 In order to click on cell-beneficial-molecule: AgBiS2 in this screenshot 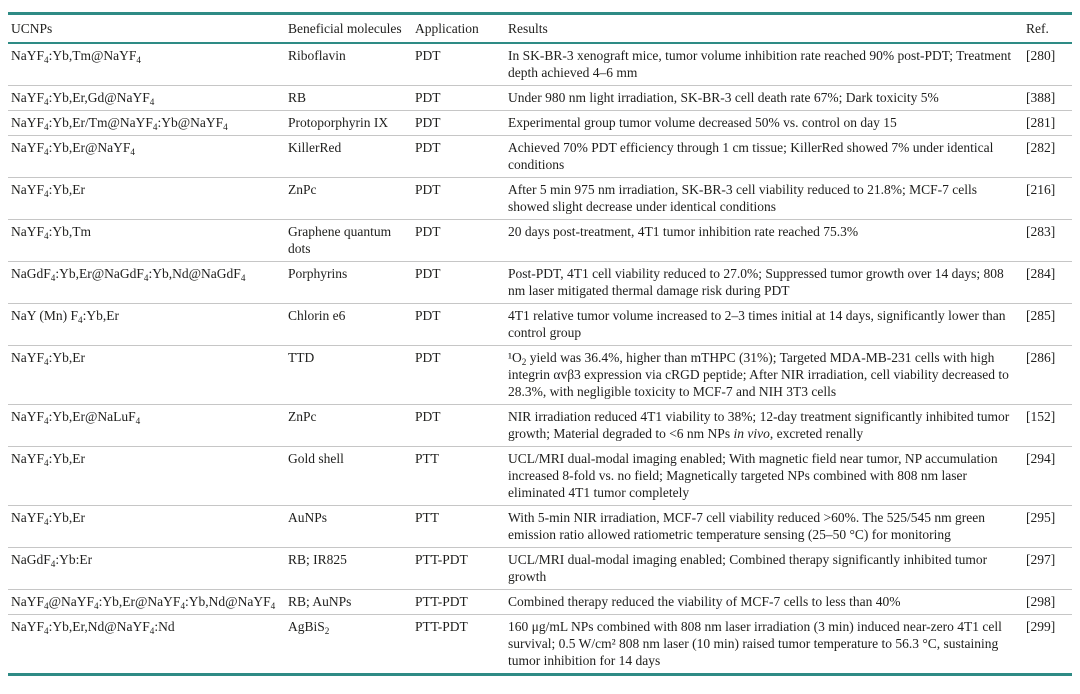, I will do `click(309, 627)`.